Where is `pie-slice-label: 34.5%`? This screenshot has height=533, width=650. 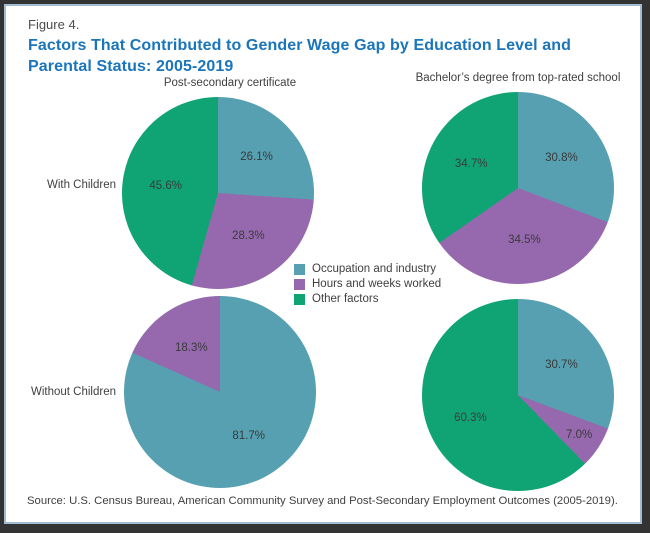
pie-slice-label: 34.5% is located at coordinates (524, 240).